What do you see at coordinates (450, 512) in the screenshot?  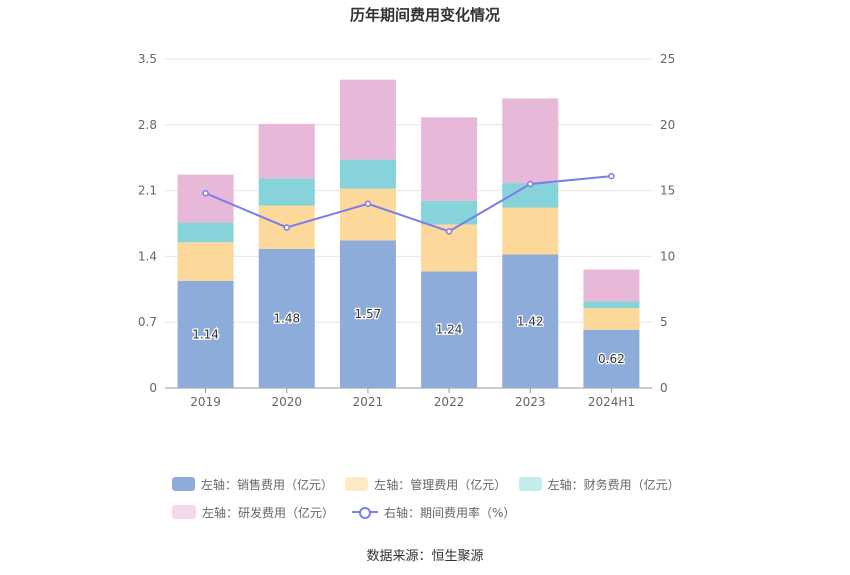 I see `legend-label-expense-rate: 右轴：期间费用率（%）` at bounding box center [450, 512].